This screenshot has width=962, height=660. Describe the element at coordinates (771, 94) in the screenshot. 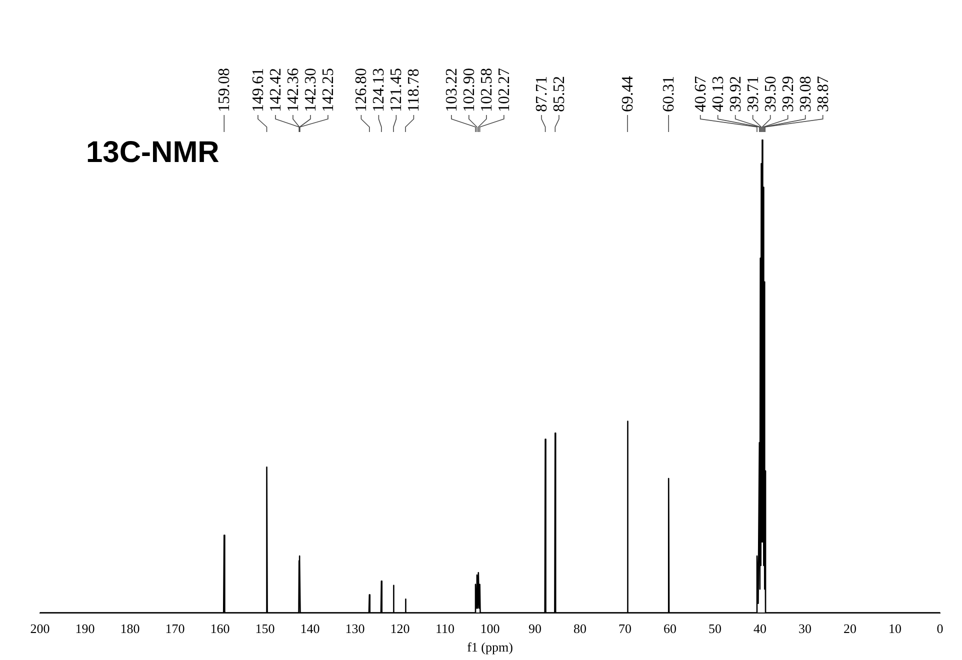

I see `text: 39.50` at that location.